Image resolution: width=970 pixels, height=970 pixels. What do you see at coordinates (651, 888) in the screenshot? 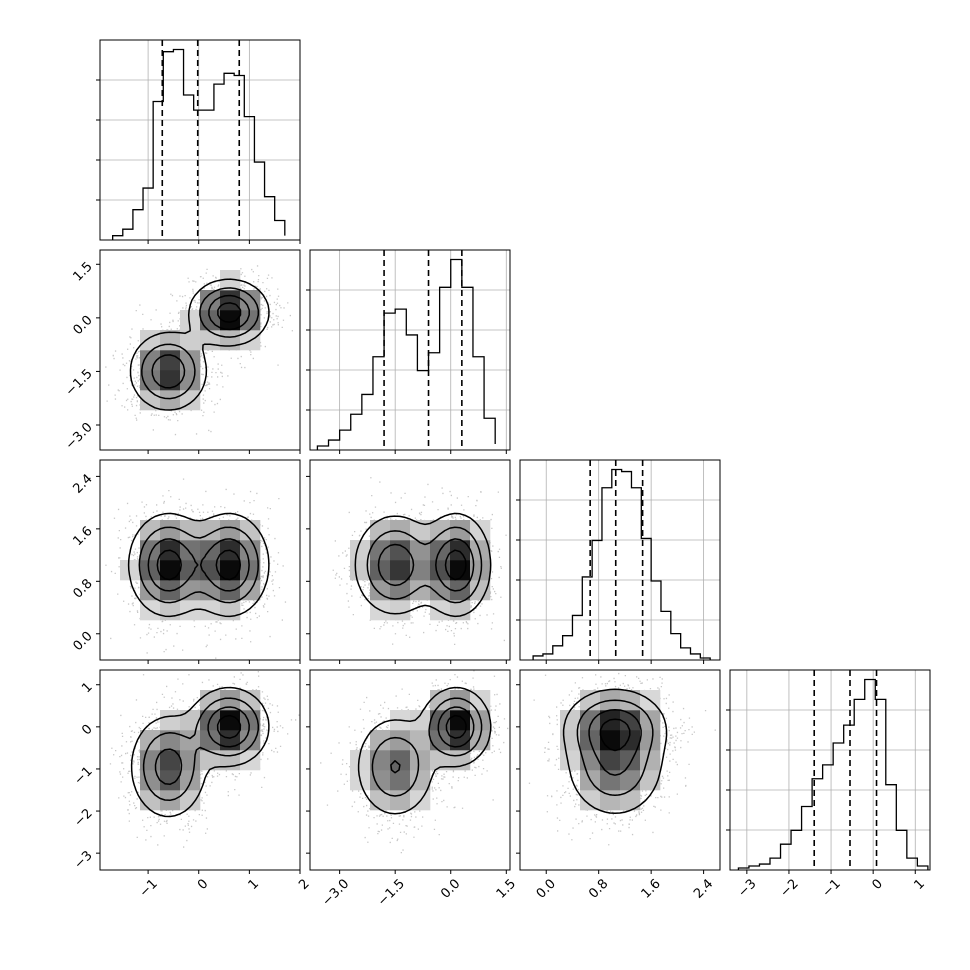
I see `x-tick-label: 1.6` at bounding box center [651, 888].